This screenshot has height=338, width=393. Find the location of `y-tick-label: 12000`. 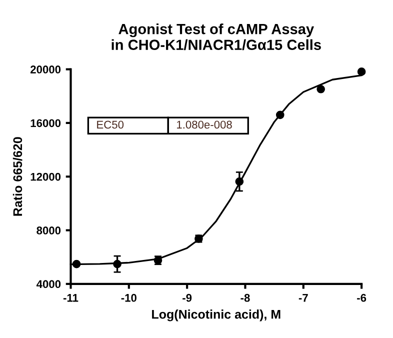

y-tick-label: 12000 is located at coordinates (45, 176).